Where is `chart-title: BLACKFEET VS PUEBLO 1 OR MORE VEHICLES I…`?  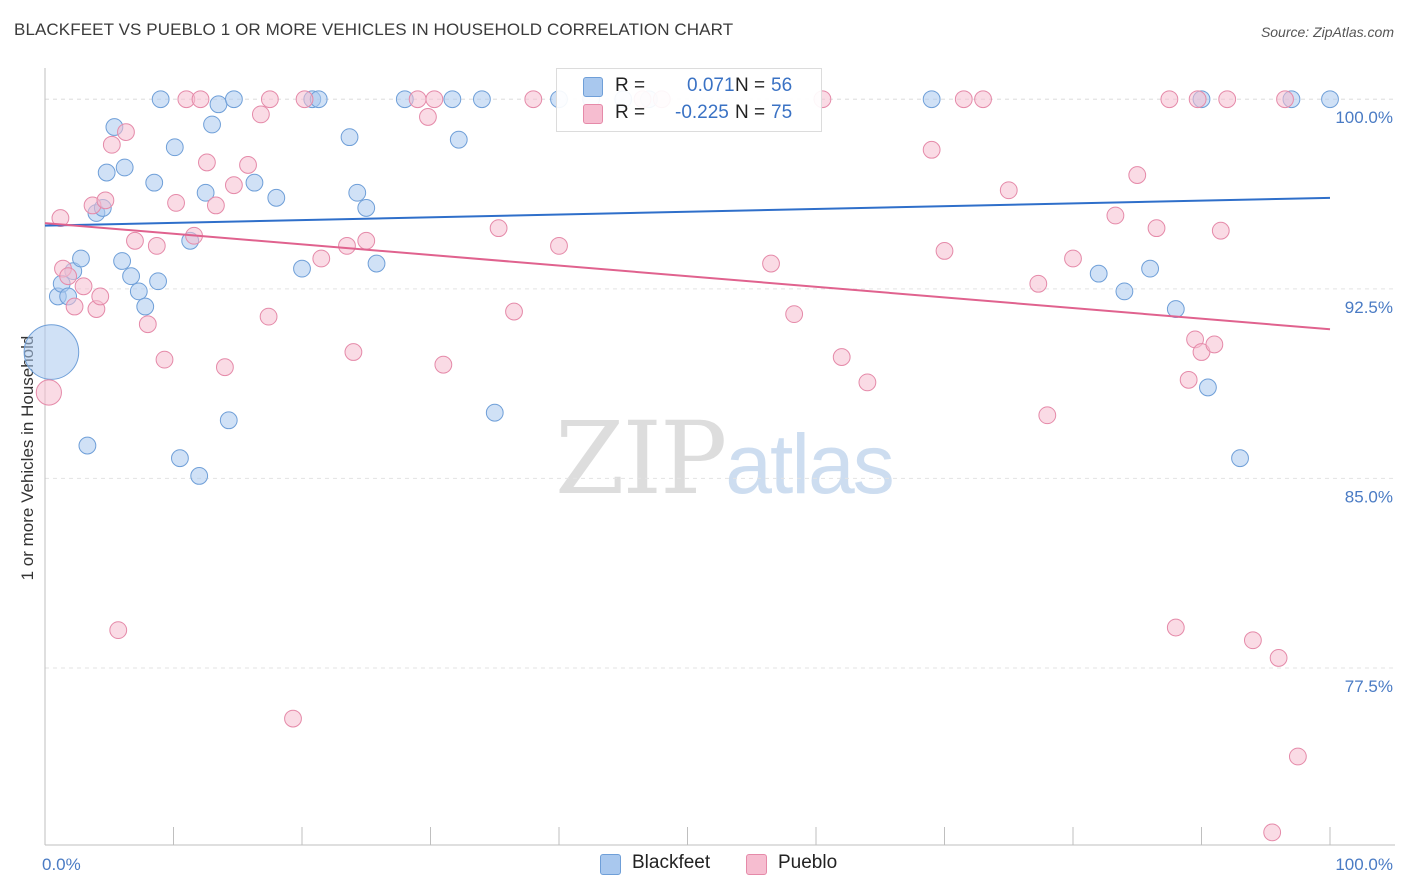 chart-title: BLACKFEET VS PUEBLO 1 OR MORE VEHICLES I… is located at coordinates (374, 29).